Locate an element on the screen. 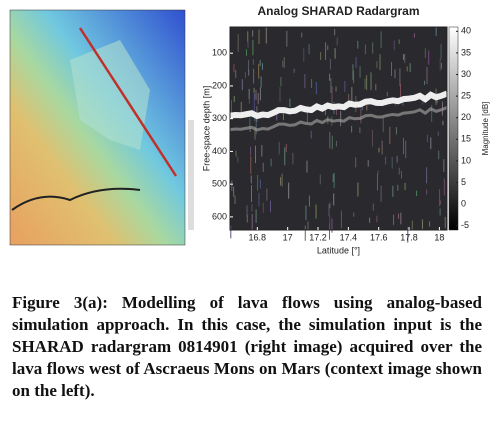  y-tick-label: 400 is located at coordinates (219, 151).